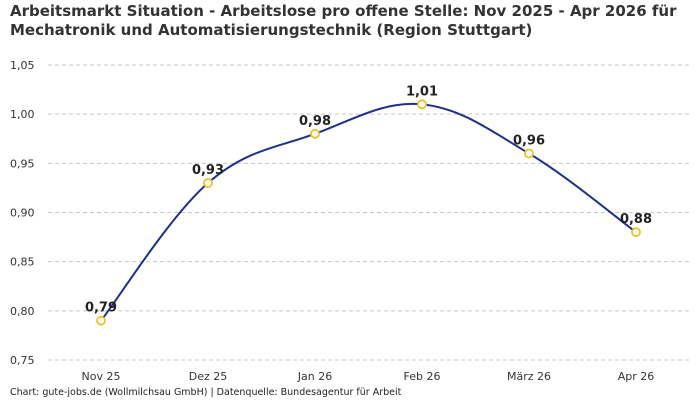  I want to click on y-tick-label: 1,00, so click(22, 114).